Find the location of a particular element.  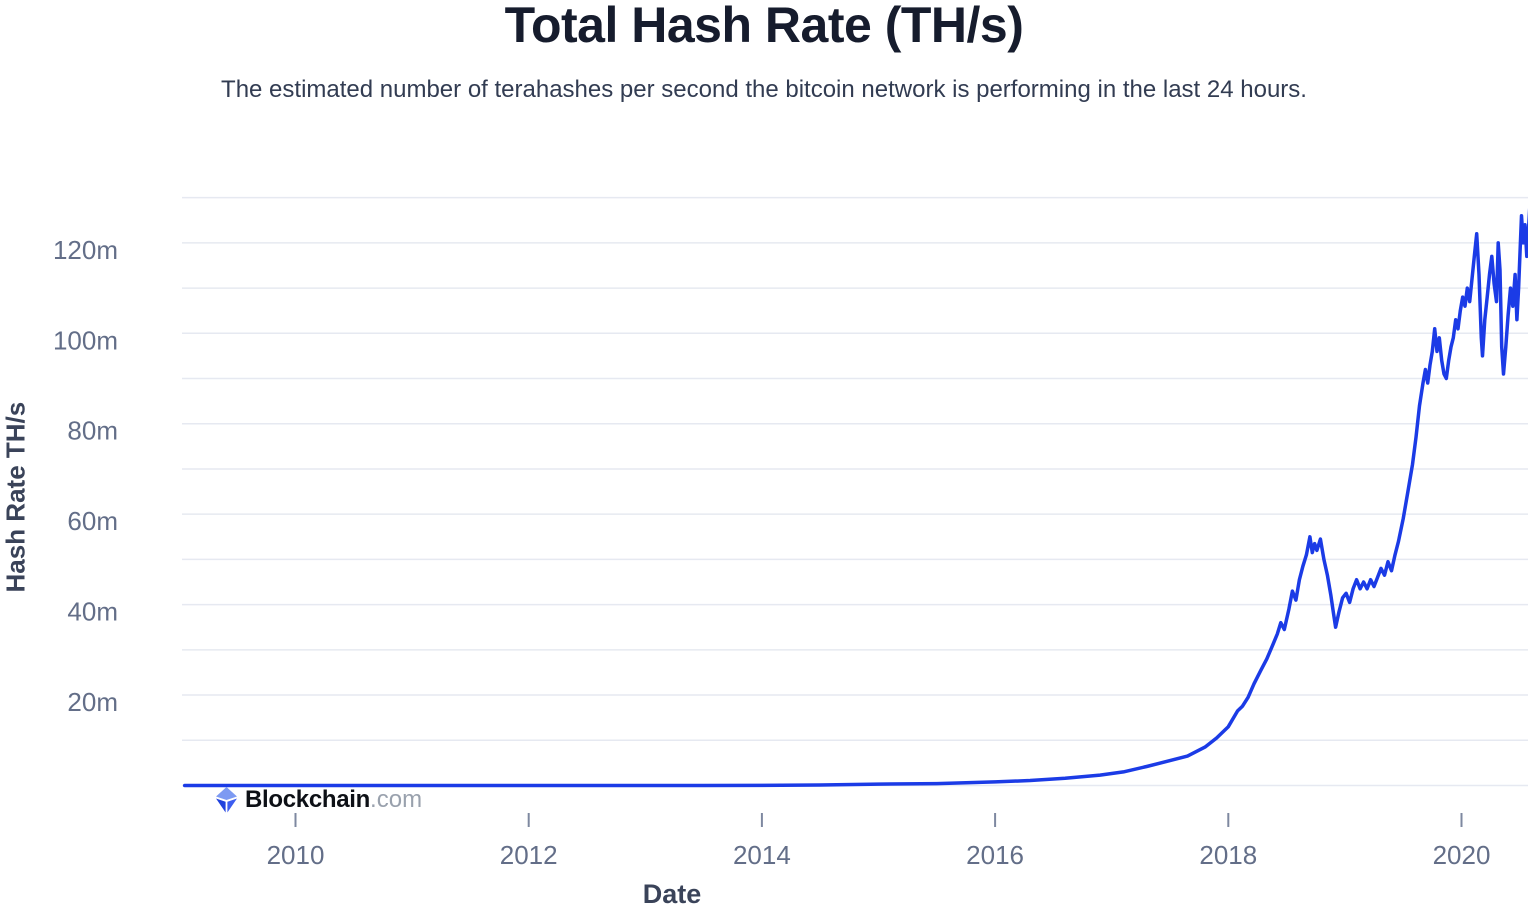

logo-brand-text: Blockchain is located at coordinates (308, 799).